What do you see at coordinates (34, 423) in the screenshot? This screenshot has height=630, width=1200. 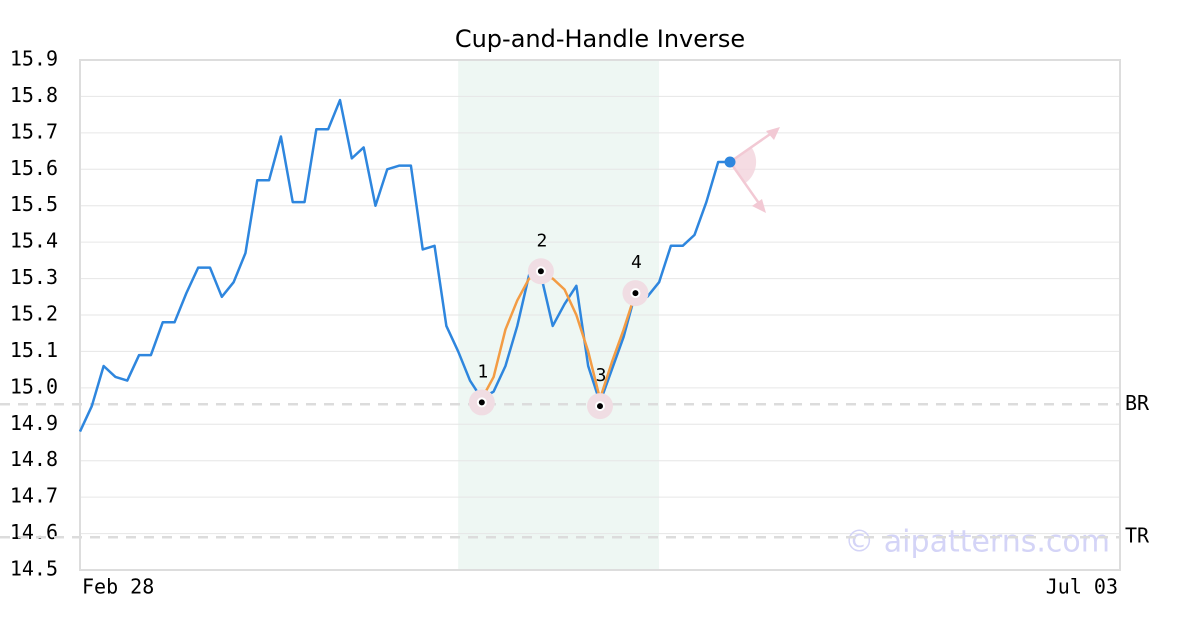 I see `y-tick-label: 14.9` at bounding box center [34, 423].